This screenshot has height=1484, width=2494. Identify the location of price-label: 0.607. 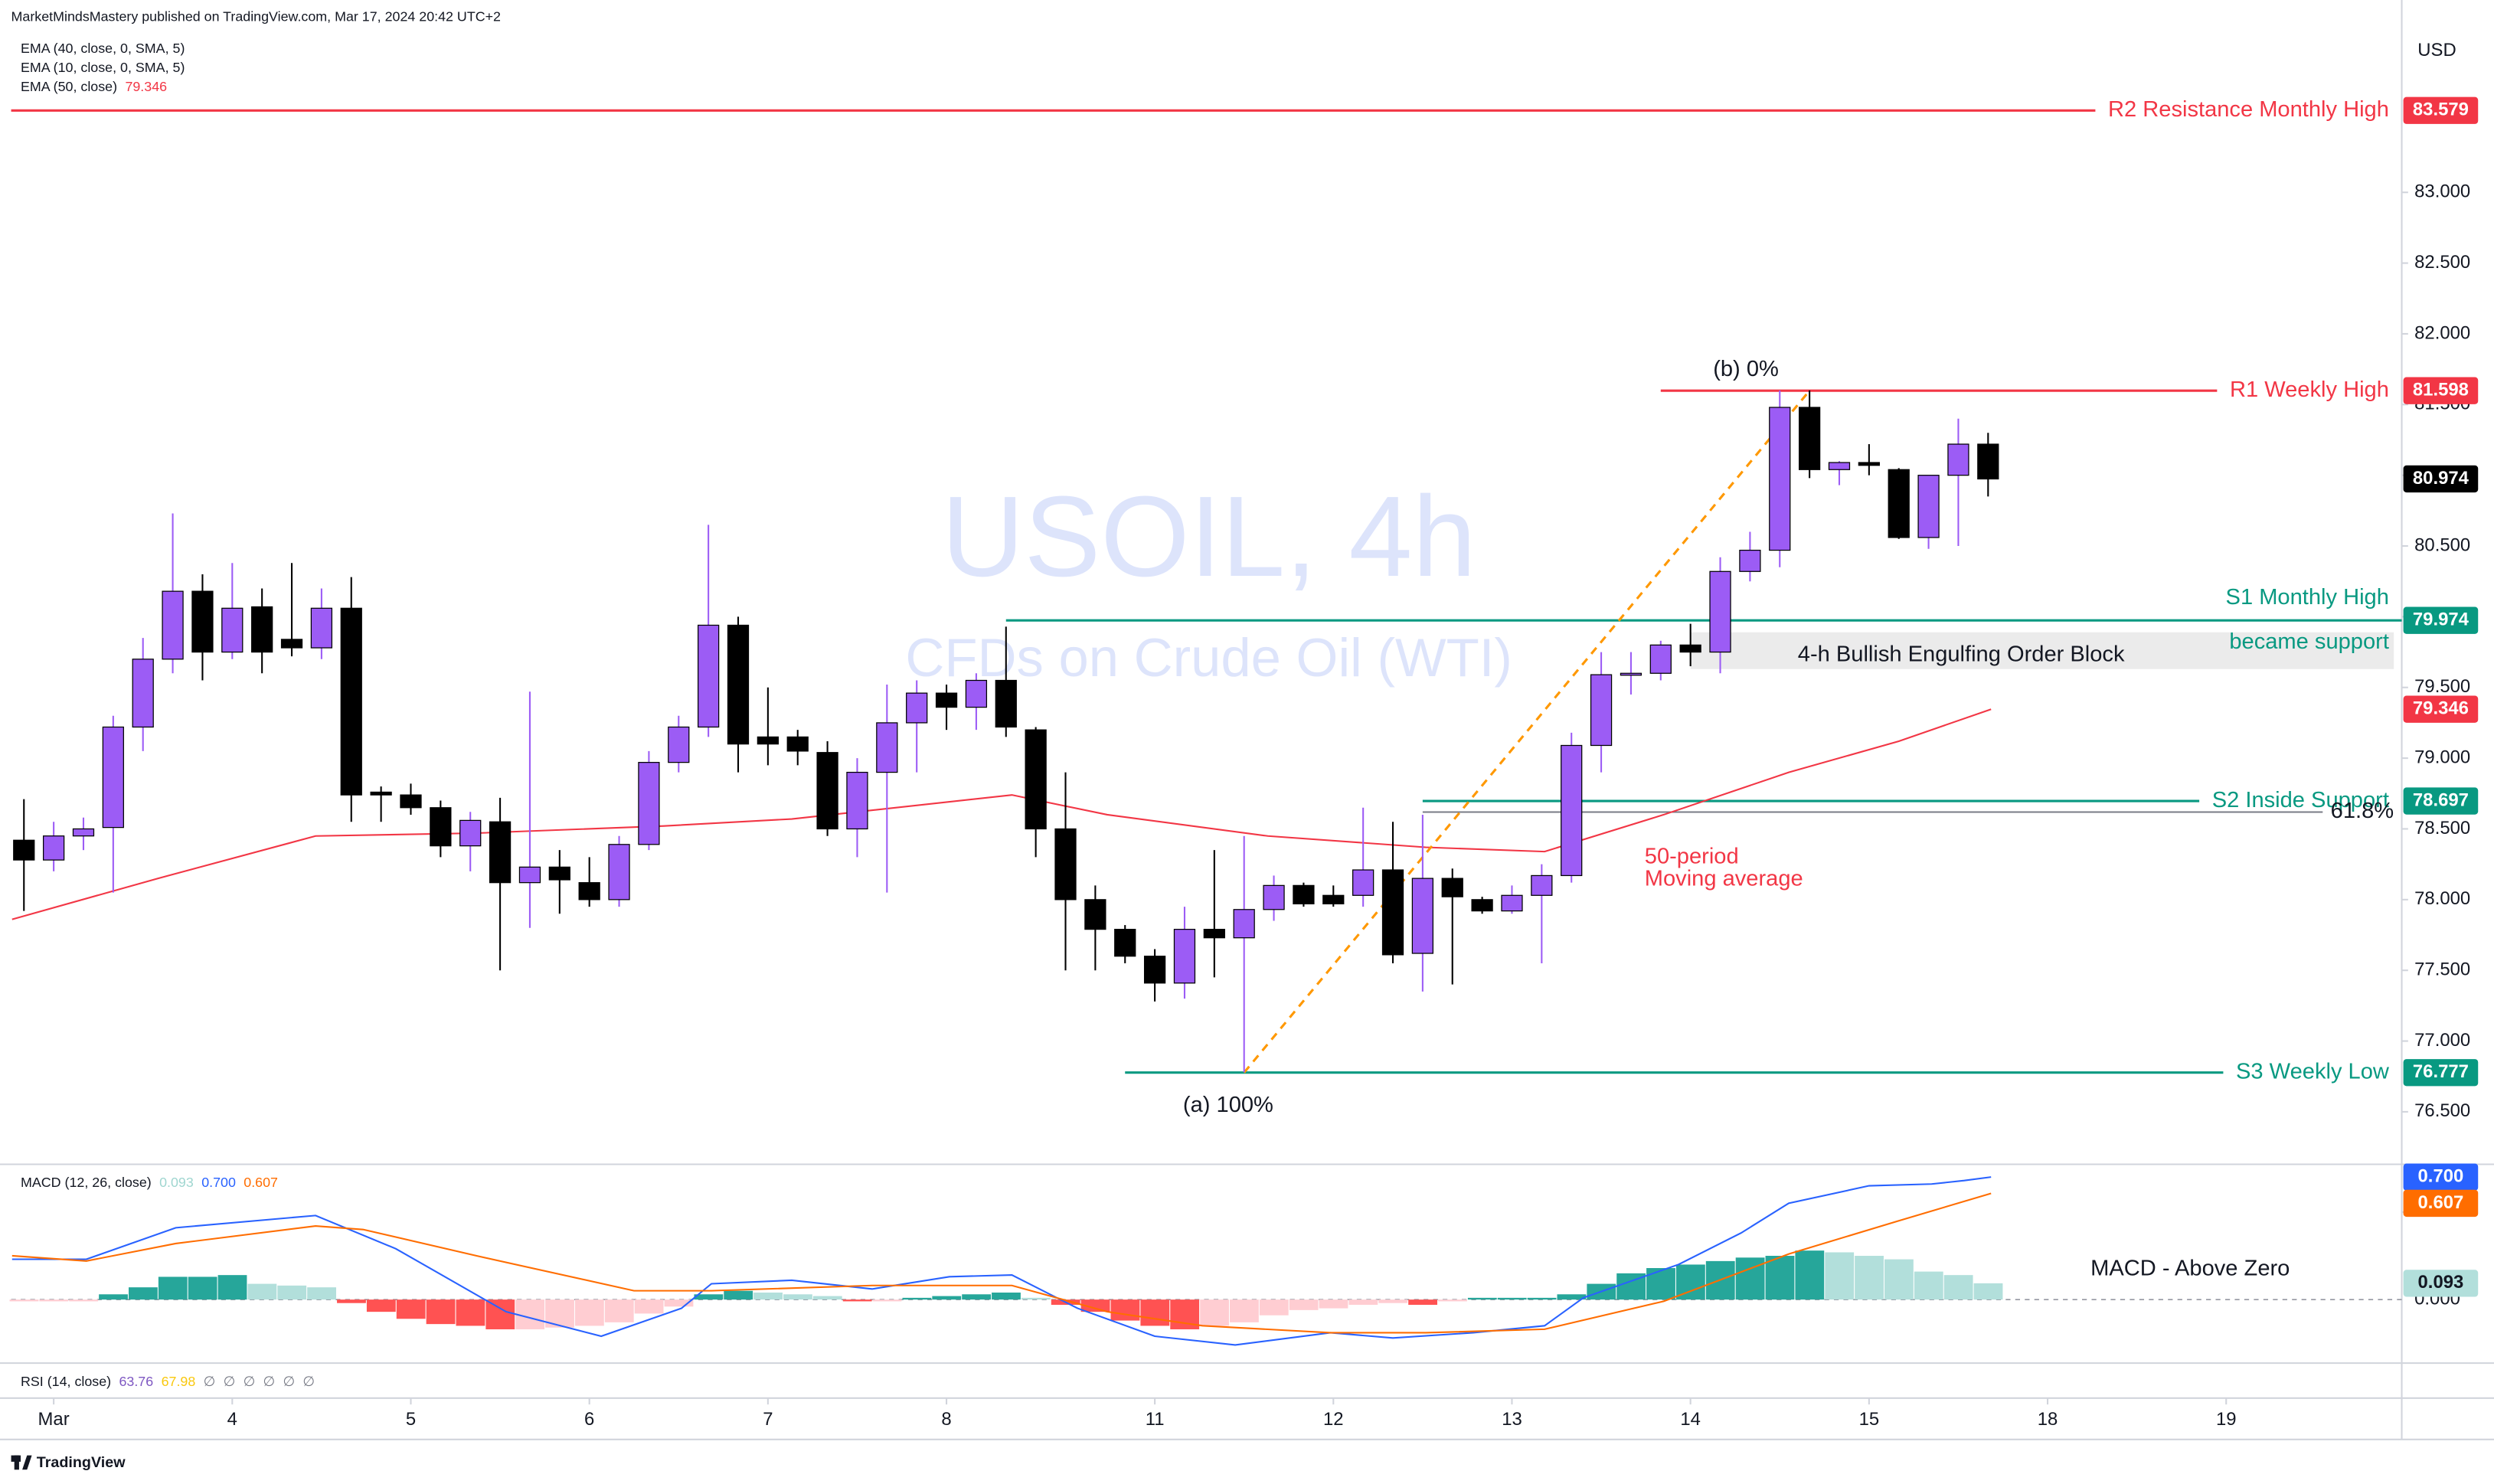
(2441, 1202).